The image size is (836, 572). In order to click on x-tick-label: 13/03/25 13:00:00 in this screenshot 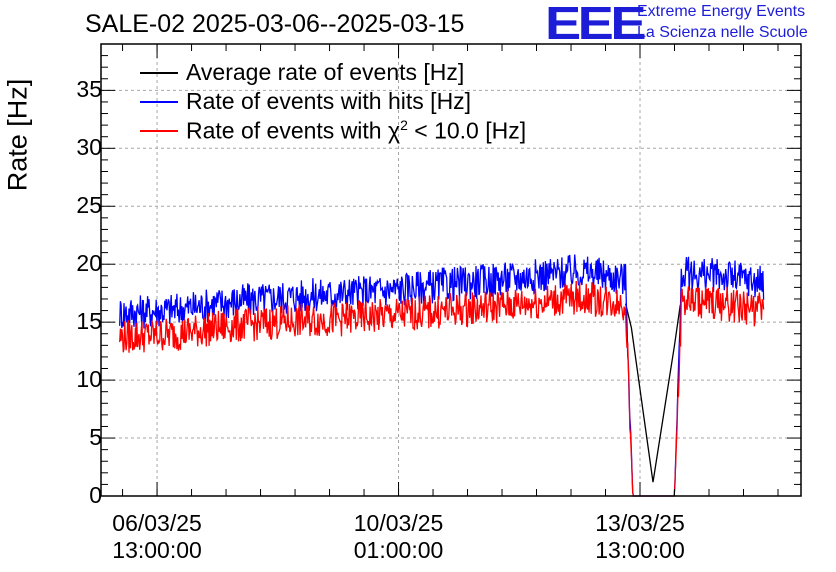, I will do `click(640, 537)`.